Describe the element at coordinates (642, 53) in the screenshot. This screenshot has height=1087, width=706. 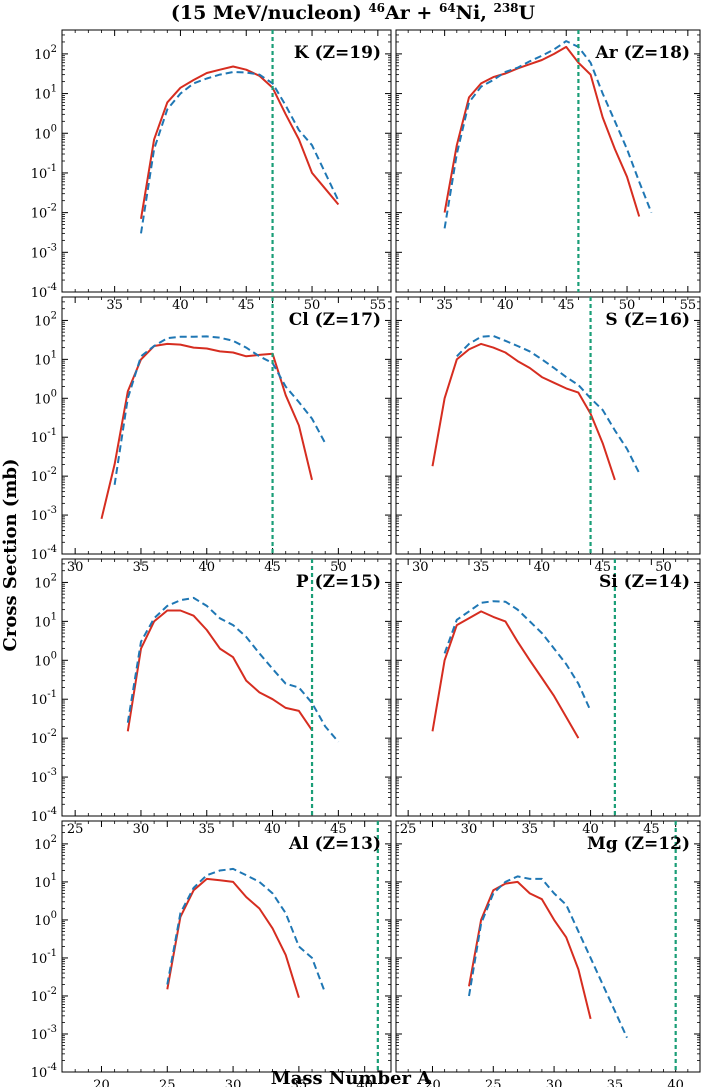
I see `panel-label: Ar (Z=18)` at that location.